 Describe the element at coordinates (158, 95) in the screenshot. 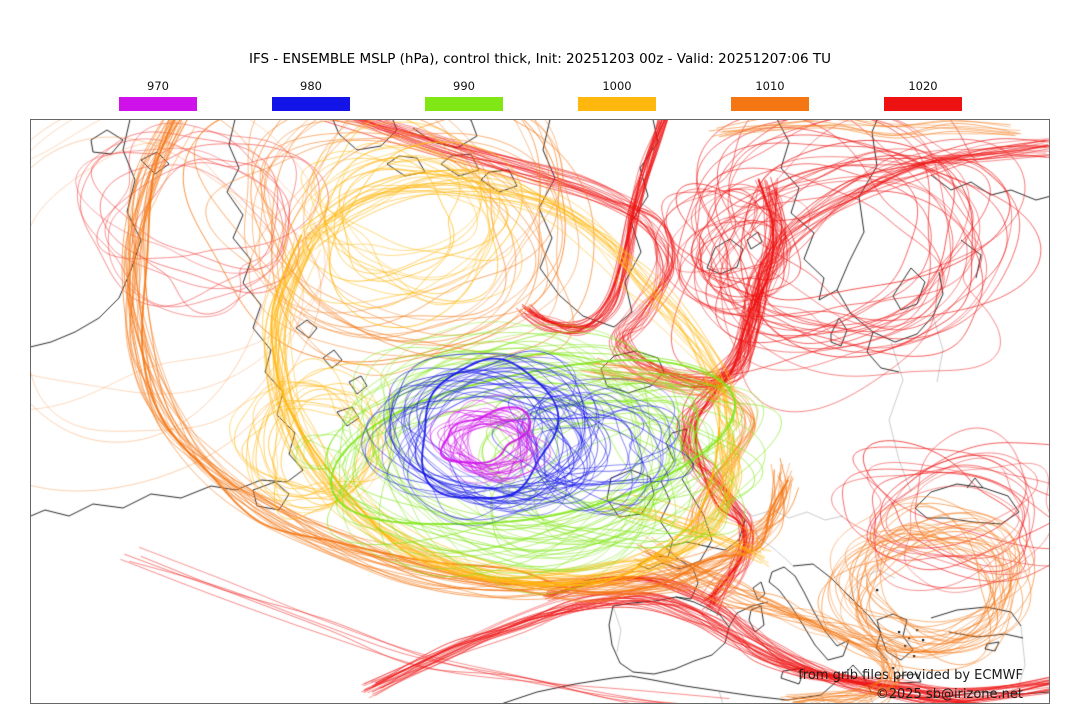

I see `legend-item-970: 970` at that location.